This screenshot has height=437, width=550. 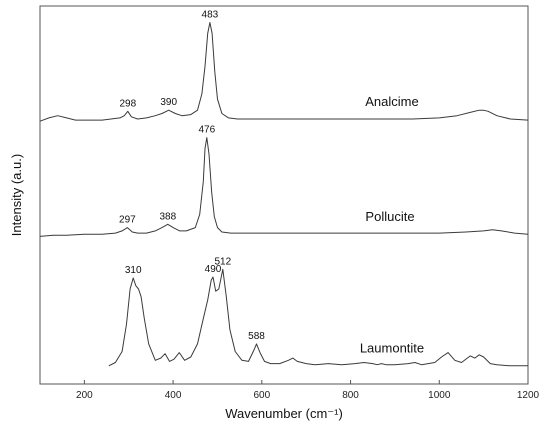 I want to click on x-tick-label-200: 200, so click(x=84, y=395).